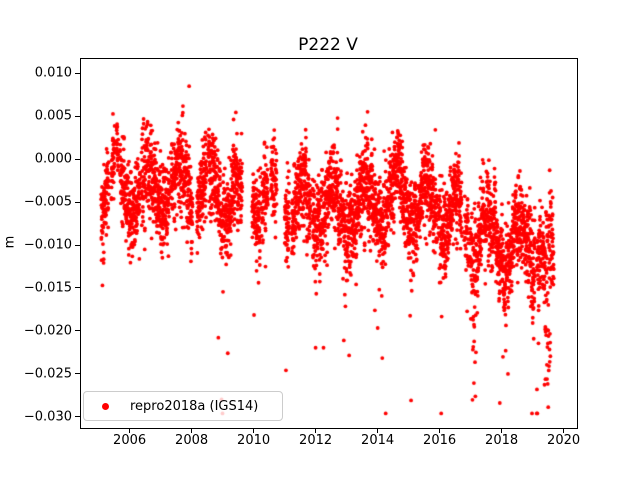 This screenshot has height=480, width=640. I want to click on y-tick-label: −0.020, so click(47, 331).